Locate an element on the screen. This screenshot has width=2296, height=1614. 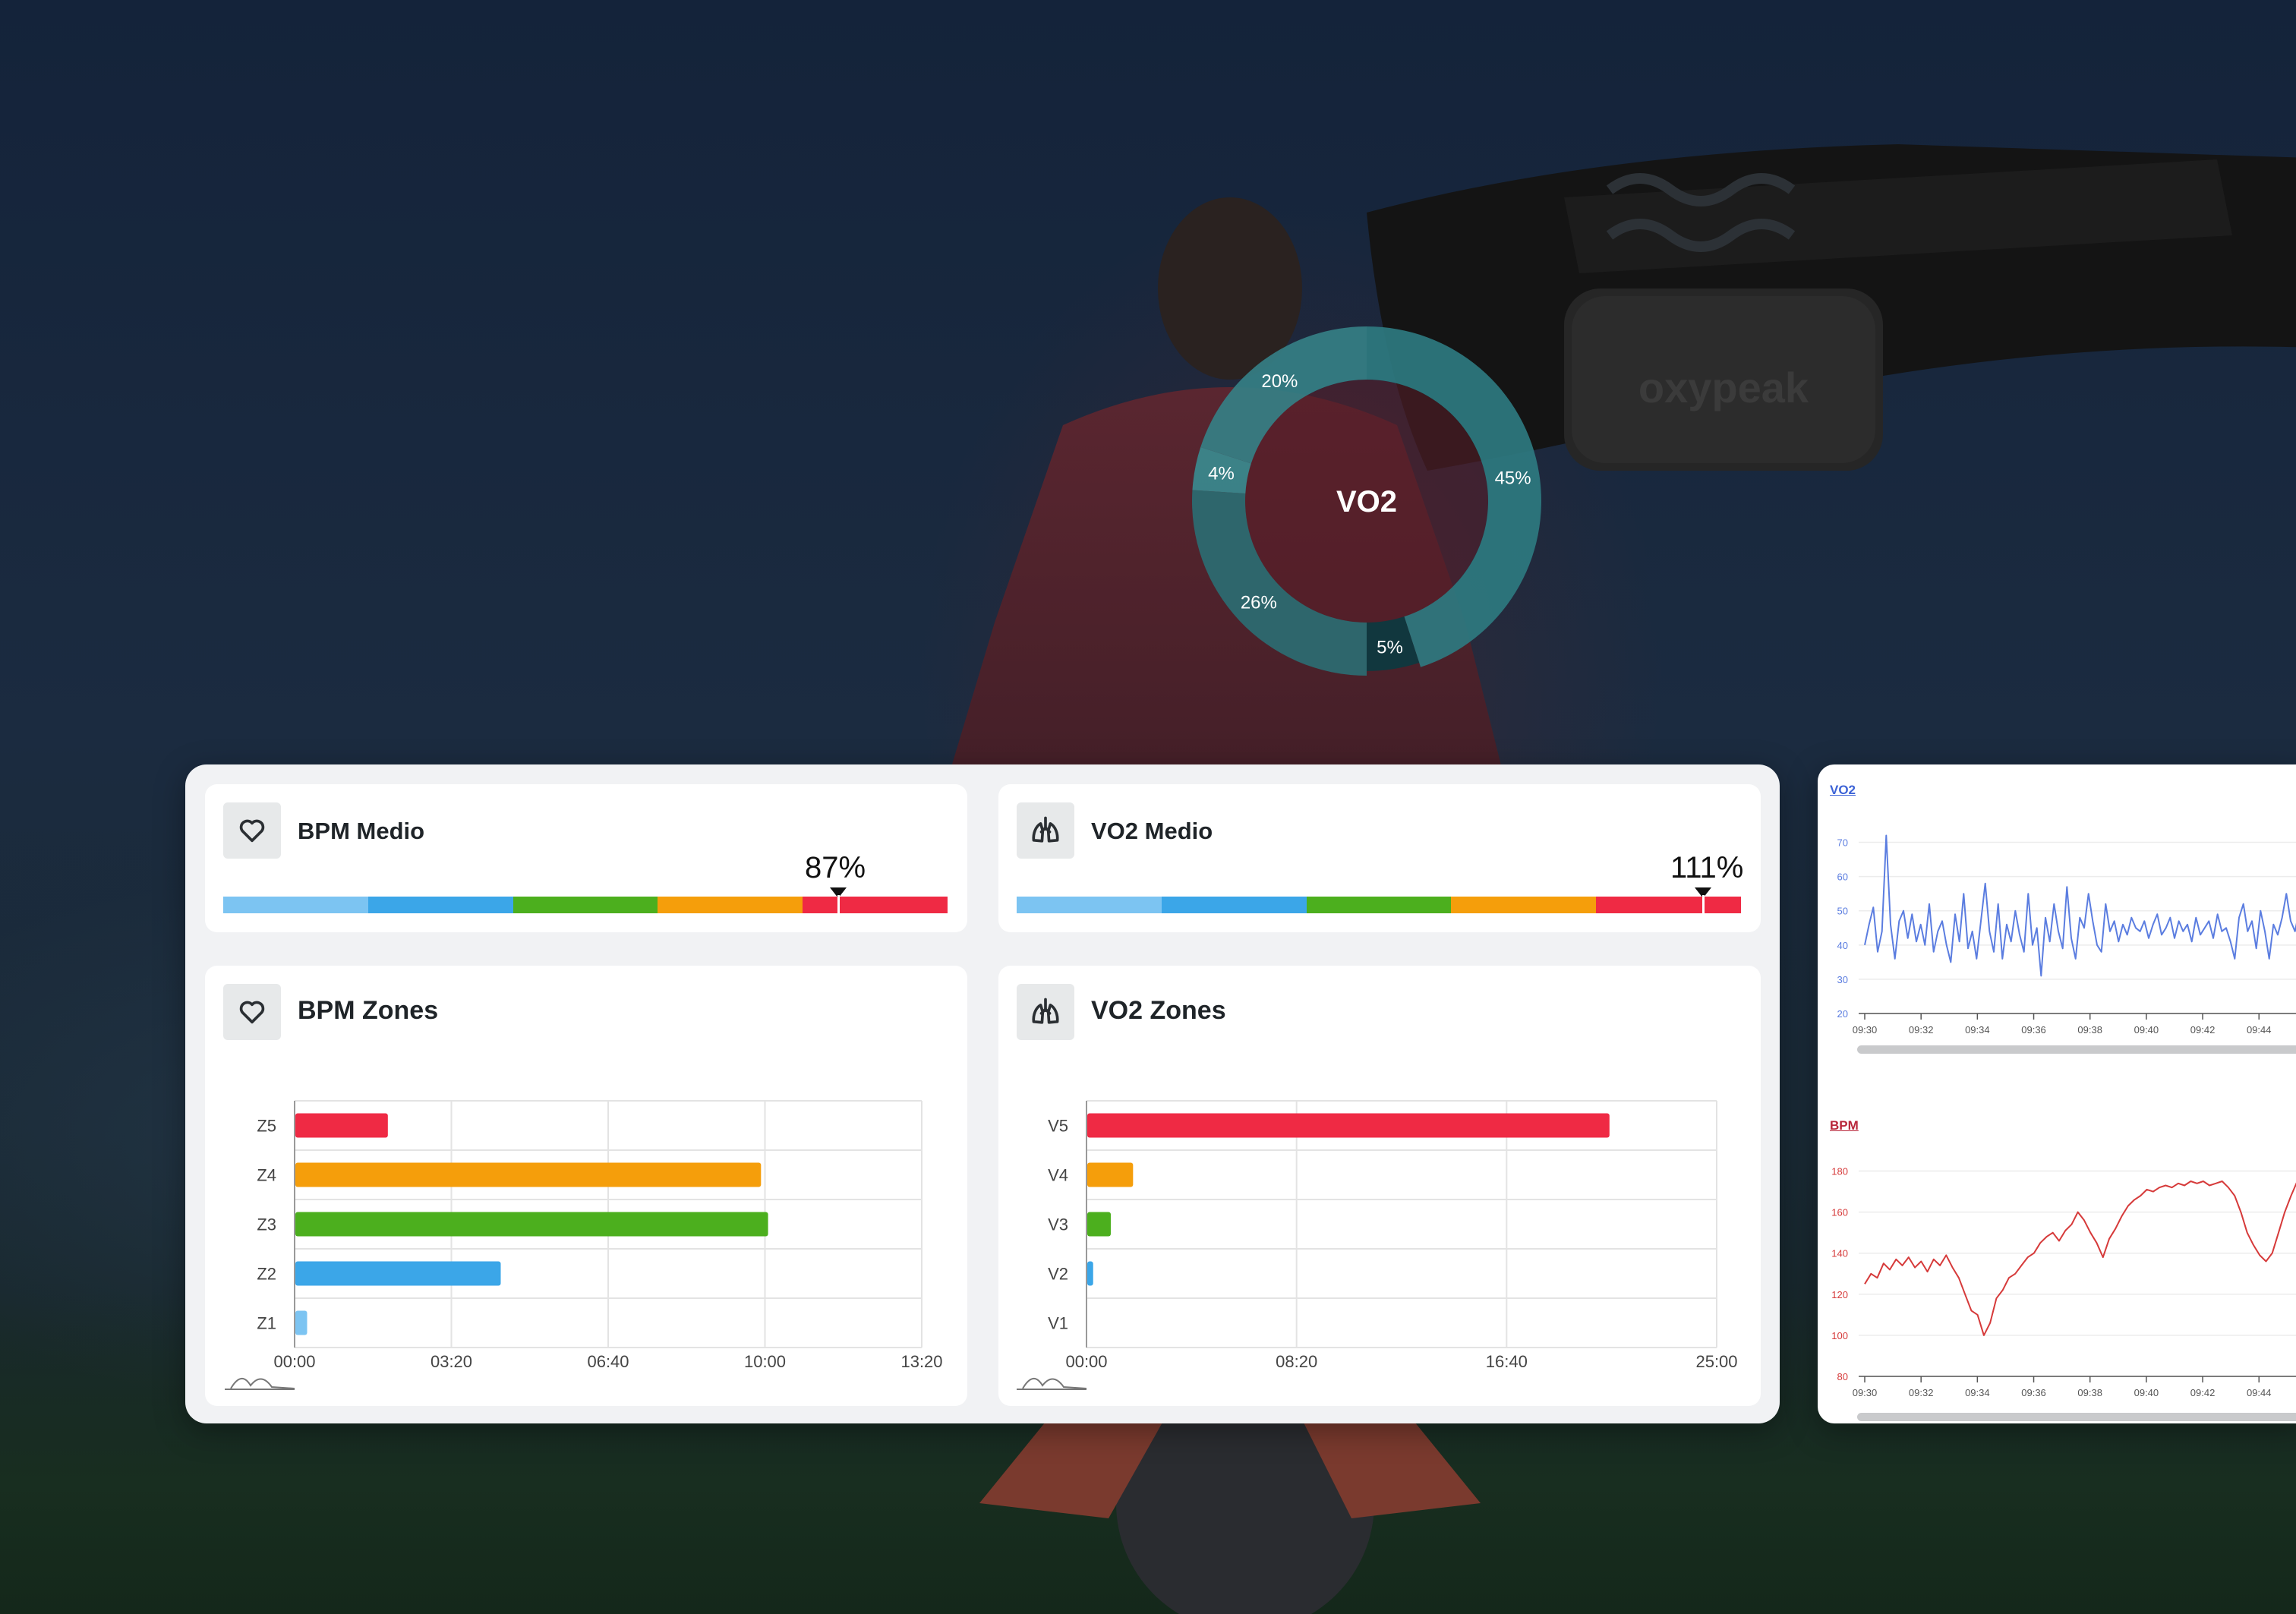
x-tick-label: 06:40 is located at coordinates (608, 1362).